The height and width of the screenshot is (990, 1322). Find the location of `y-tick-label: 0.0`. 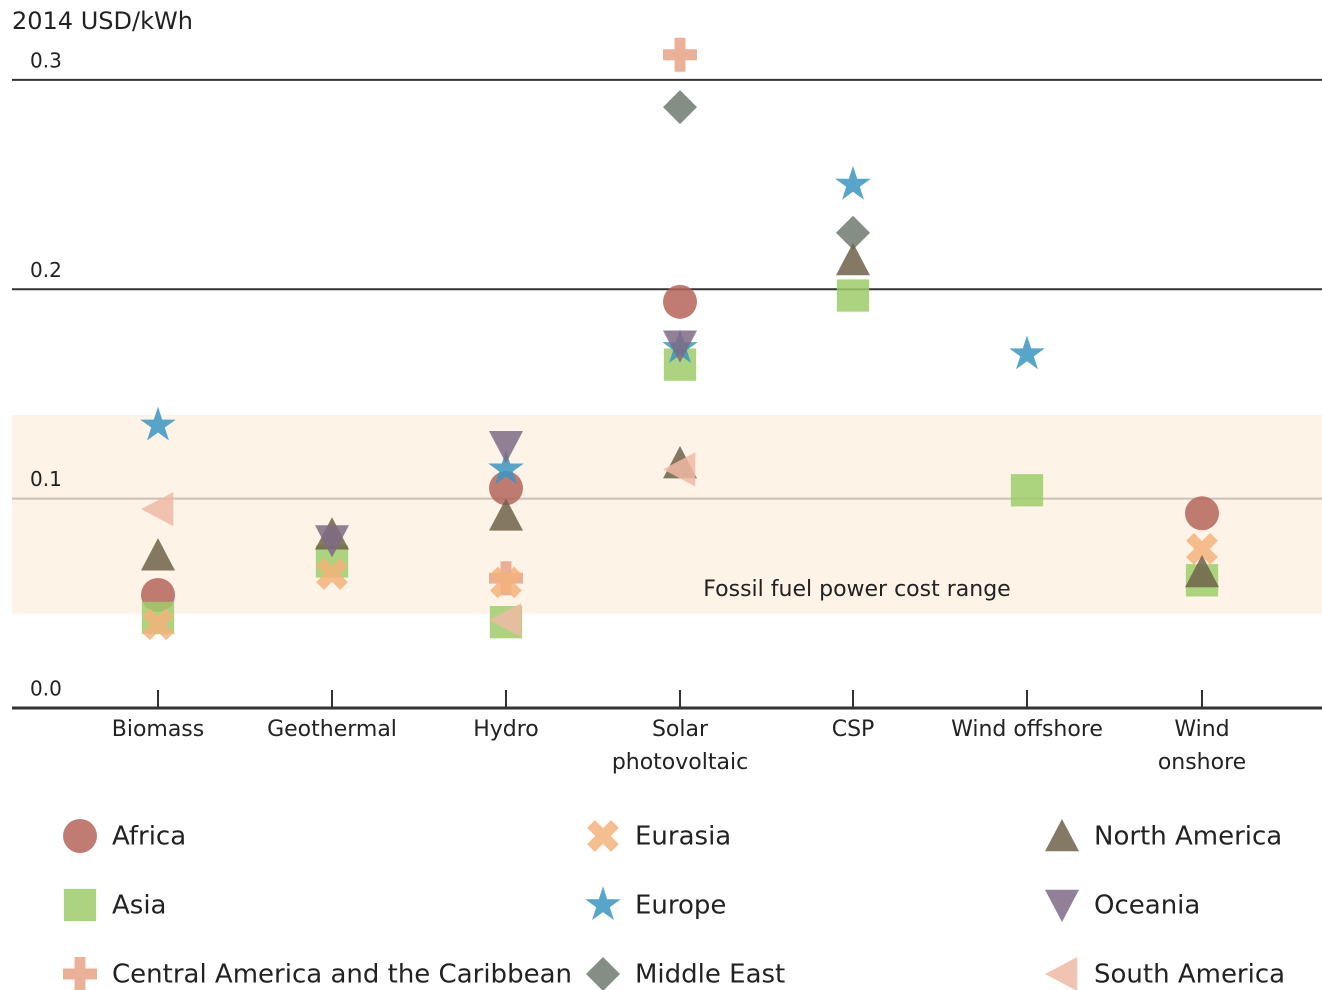

y-tick-label: 0.0 is located at coordinates (46, 689).